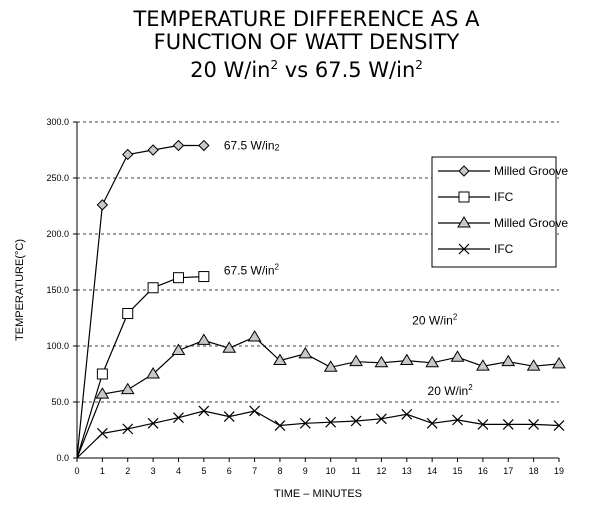 The height and width of the screenshot is (506, 613). I want to click on y-tick-label: 250.0, so click(57, 178).